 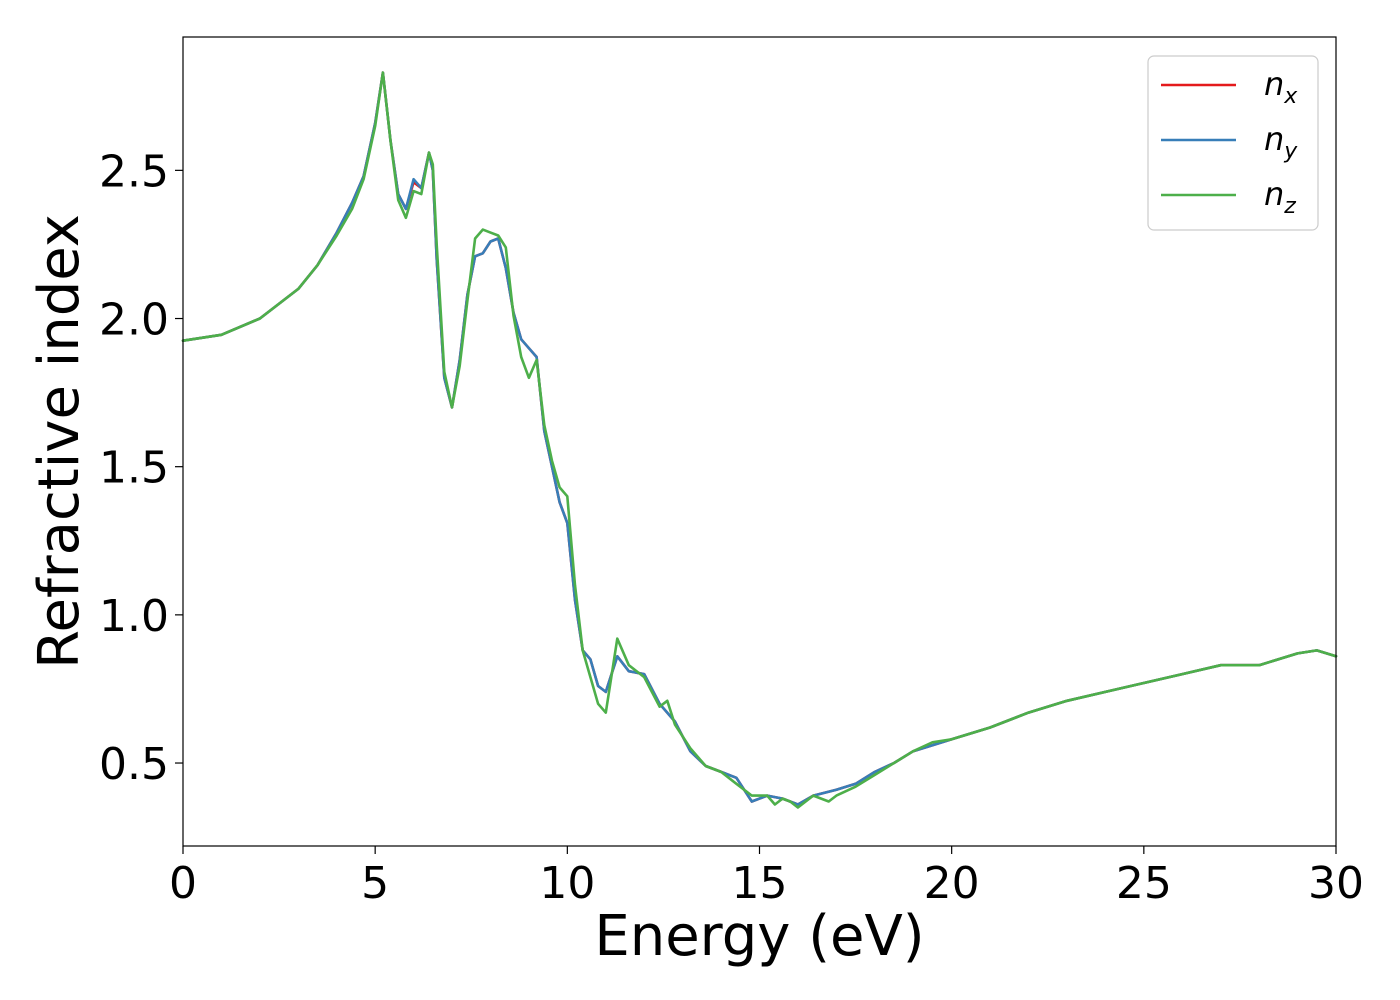 I want to click on y-tick-label: 2.0, so click(x=134, y=320).